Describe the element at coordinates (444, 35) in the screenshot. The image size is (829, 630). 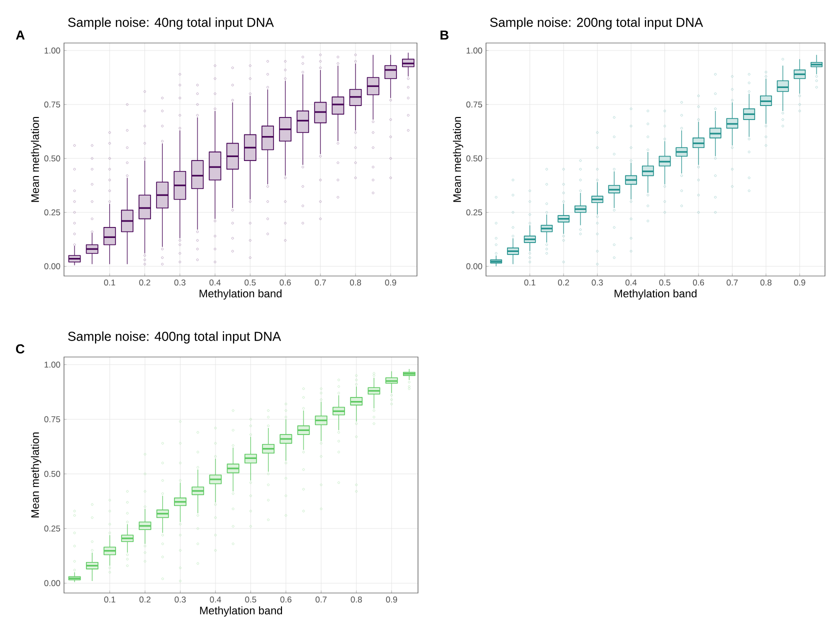
I see `text: B` at that location.